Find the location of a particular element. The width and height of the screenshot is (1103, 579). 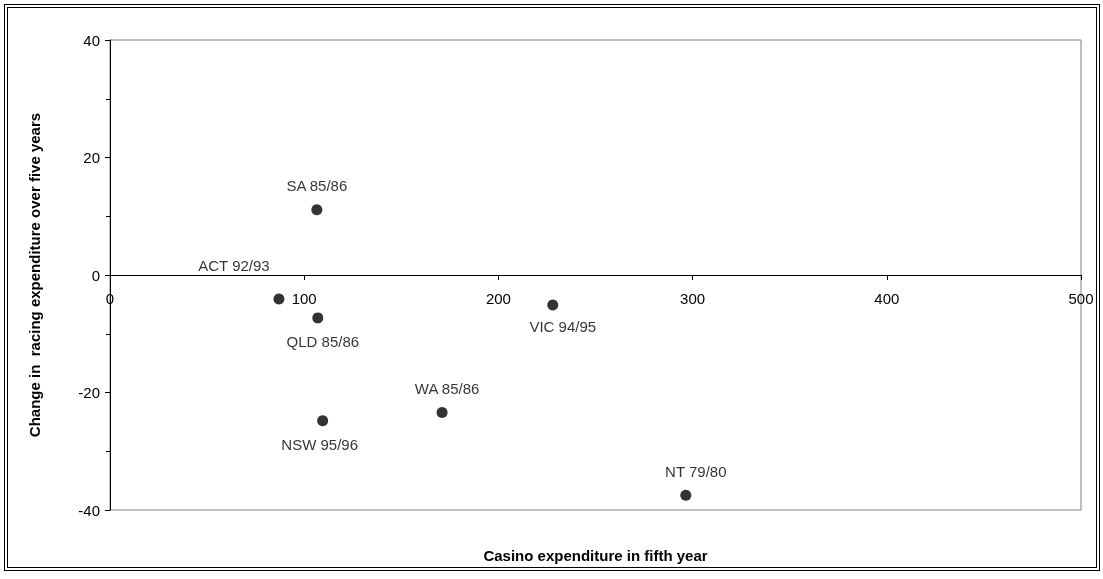

data-label: ACT 92/93 is located at coordinates (234, 265).